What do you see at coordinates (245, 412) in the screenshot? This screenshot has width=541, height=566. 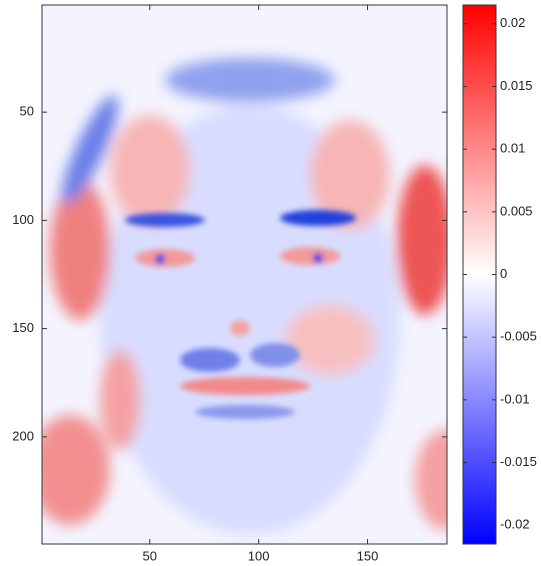 I see `lower-lip` at bounding box center [245, 412].